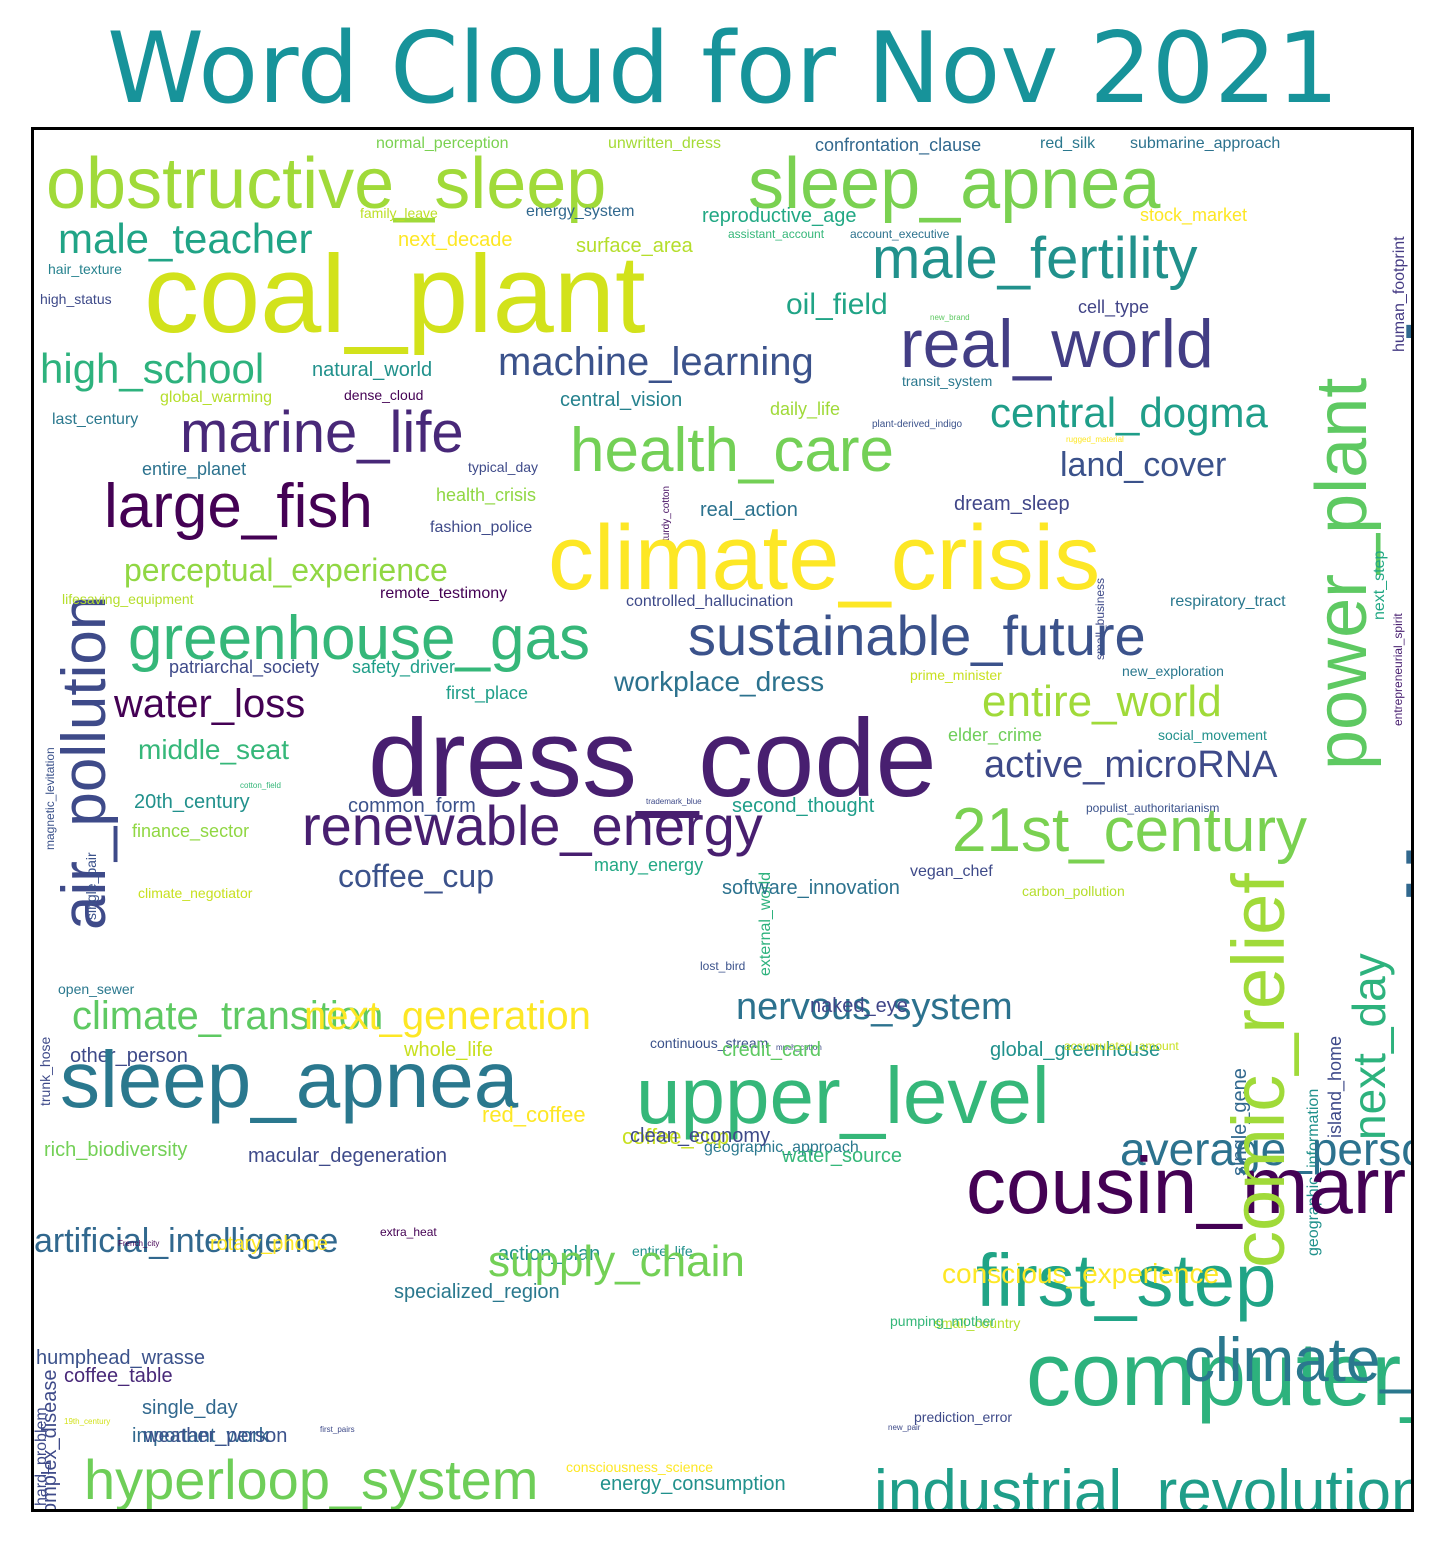  What do you see at coordinates (1102, 701) in the screenshot?
I see `word-entire-world: entire_world` at bounding box center [1102, 701].